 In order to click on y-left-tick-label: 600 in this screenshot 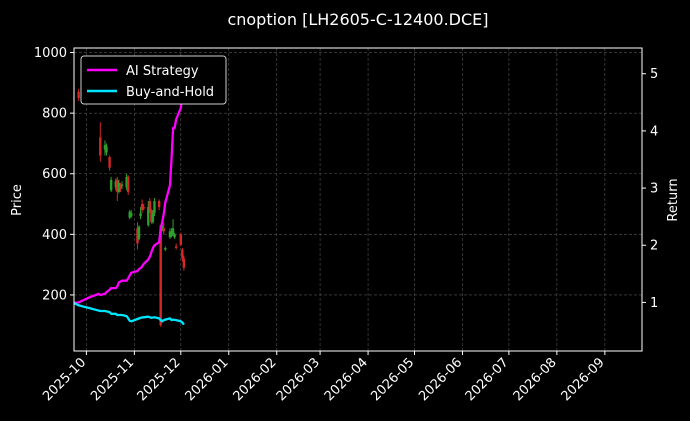, I will do `click(54, 174)`.